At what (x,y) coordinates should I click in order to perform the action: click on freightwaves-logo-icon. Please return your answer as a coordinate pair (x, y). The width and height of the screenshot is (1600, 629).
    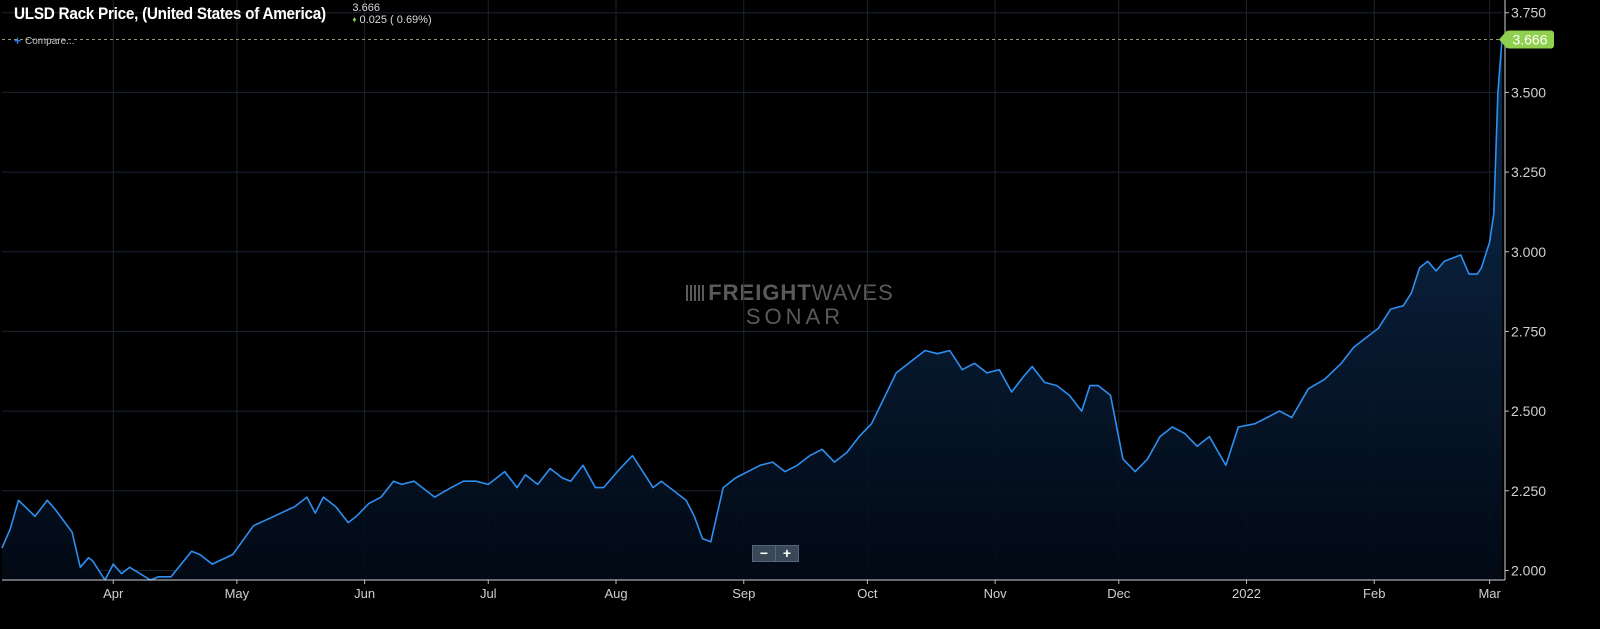
    Looking at the image, I should click on (695, 293).